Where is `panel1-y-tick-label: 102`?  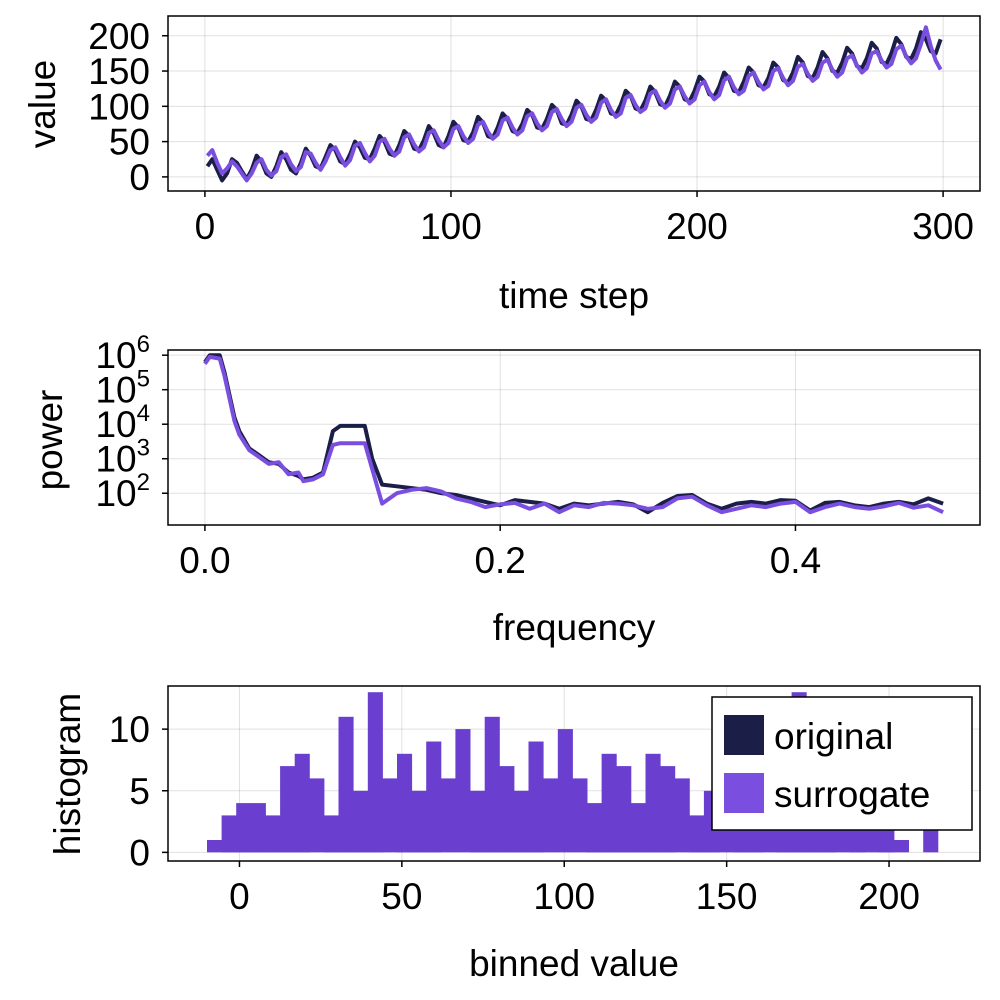 panel1-y-tick-label: 102 is located at coordinates (122, 491).